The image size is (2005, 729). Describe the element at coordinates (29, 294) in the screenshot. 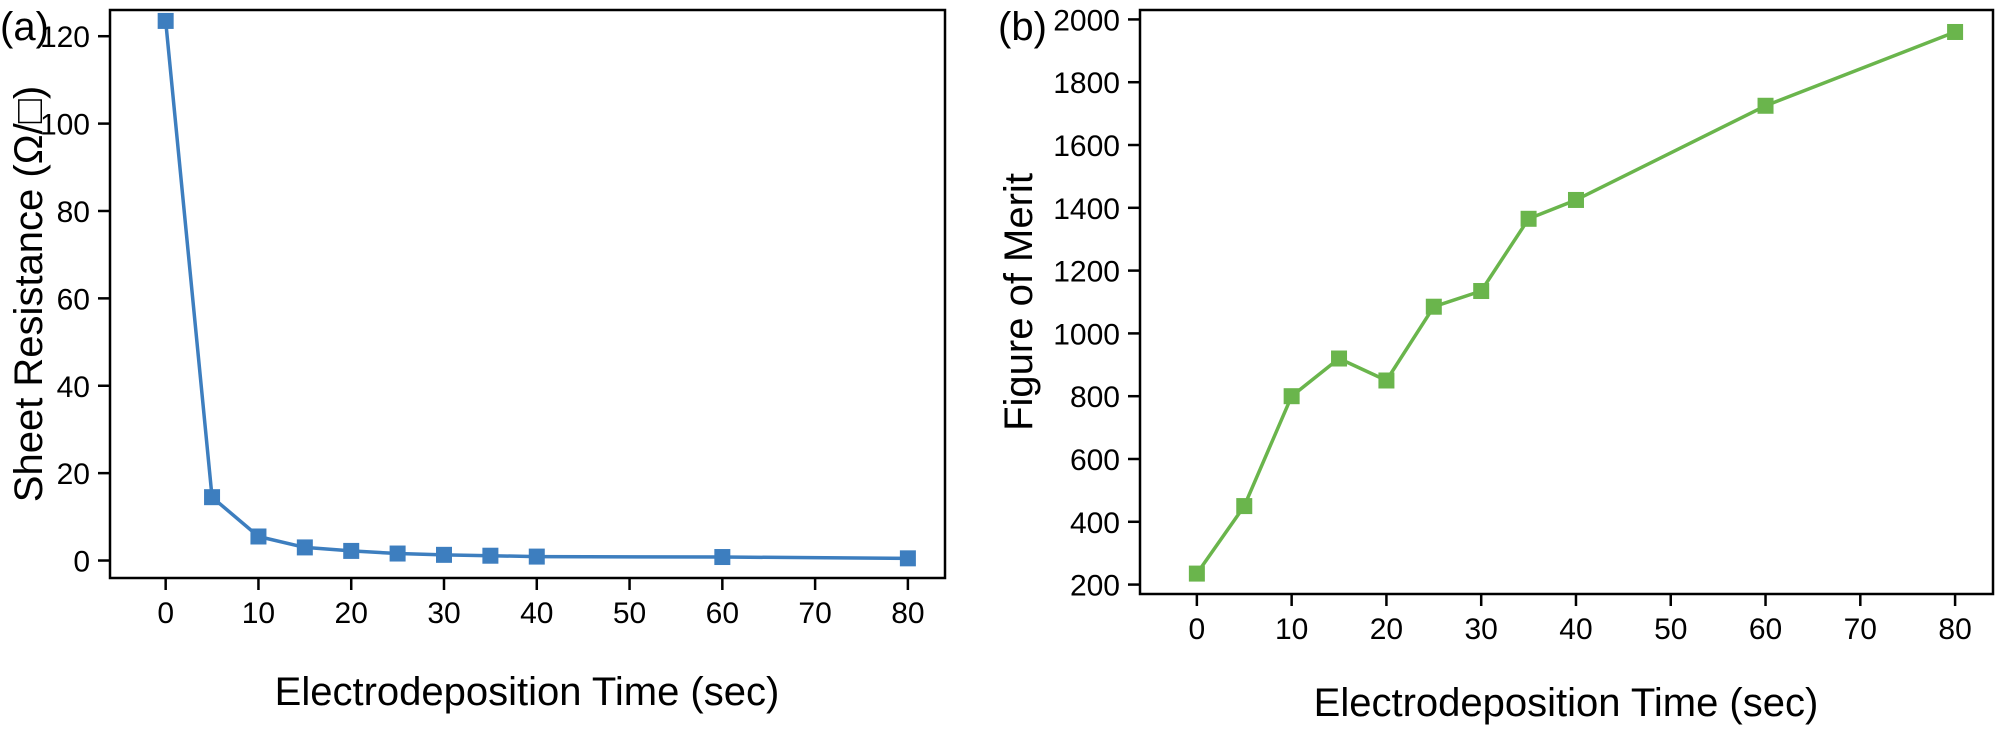

I see `y-axis-title-a: Sheet Resistance (Ω/□)` at that location.